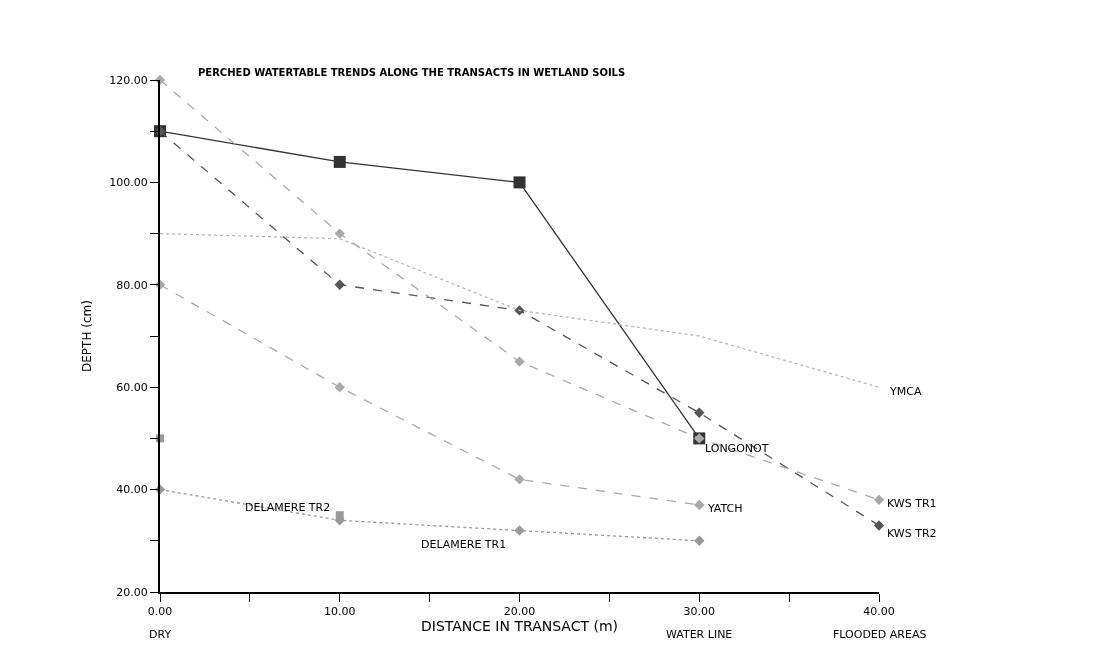 Image resolution: width=1099 pixels, height=672 pixels. I want to click on chart-title: PERCHED WATERTABLE TRENDS ALONG THE TRANSACTS IN WETLAND SOILS, so click(412, 72).